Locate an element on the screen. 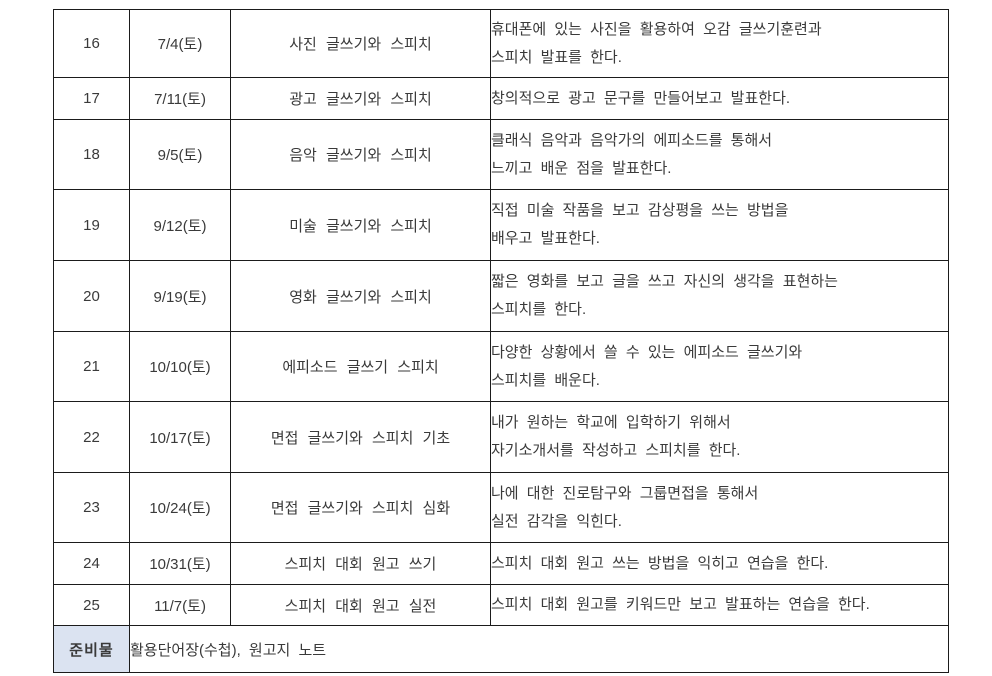 The width and height of the screenshot is (992, 676). cell-description: 휴대폰에 있는 사진을 활용하여 오감 글쓰기훈련과 스피치 발표를 한다. is located at coordinates (719, 43).